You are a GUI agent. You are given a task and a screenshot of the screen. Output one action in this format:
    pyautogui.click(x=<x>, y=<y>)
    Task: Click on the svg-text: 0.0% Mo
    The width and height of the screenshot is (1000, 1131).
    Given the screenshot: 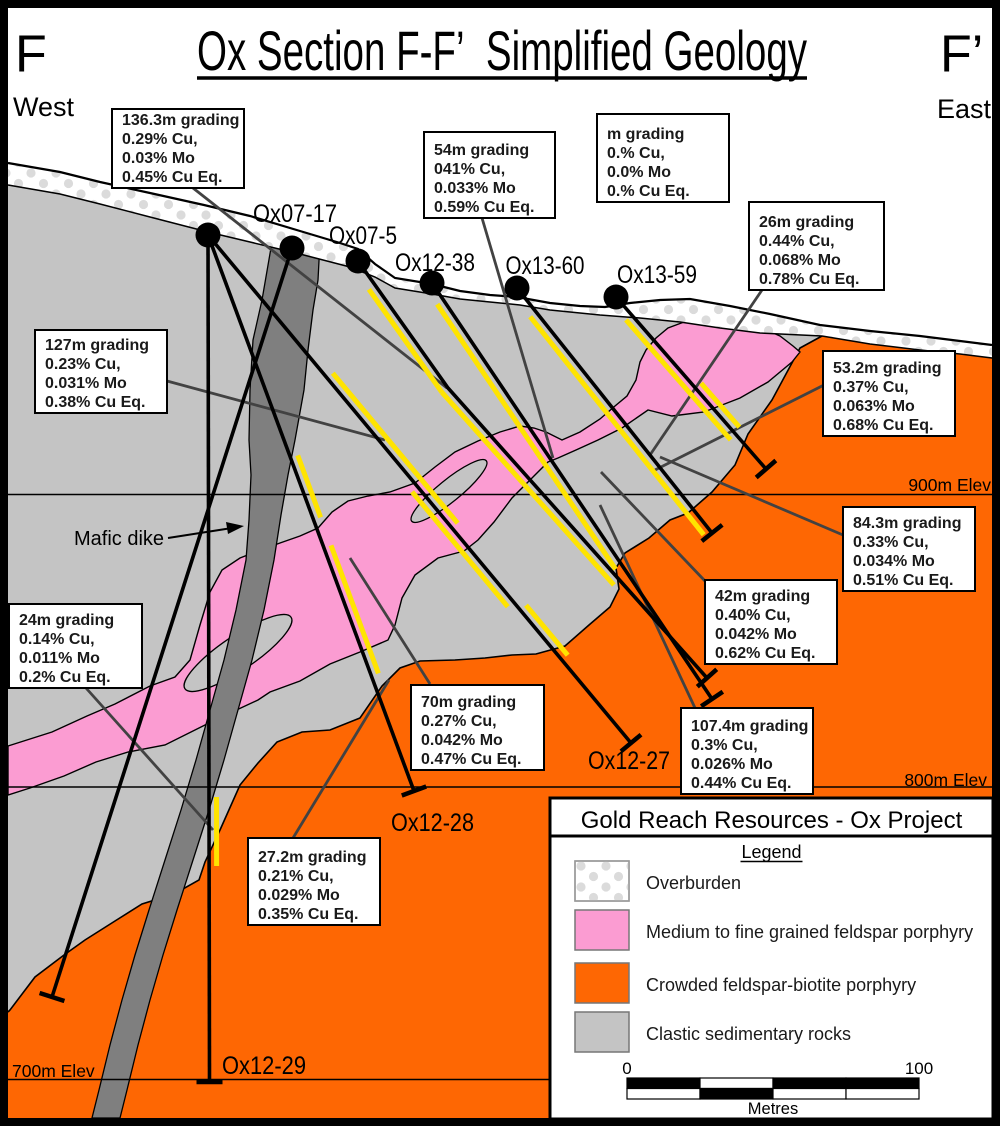 What is the action you would take?
    pyautogui.click(x=639, y=172)
    